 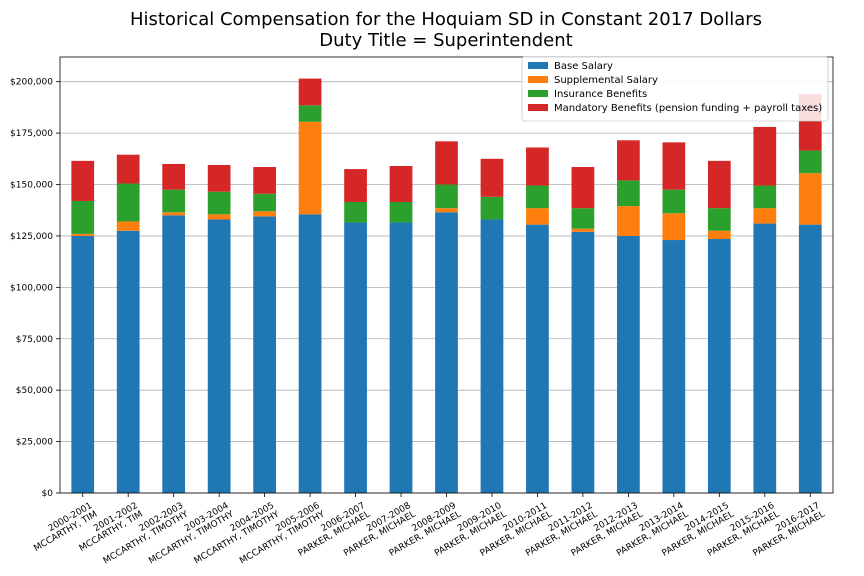 I want to click on chart-subtitle: Duty Title = Superintendent, so click(x=445, y=40).